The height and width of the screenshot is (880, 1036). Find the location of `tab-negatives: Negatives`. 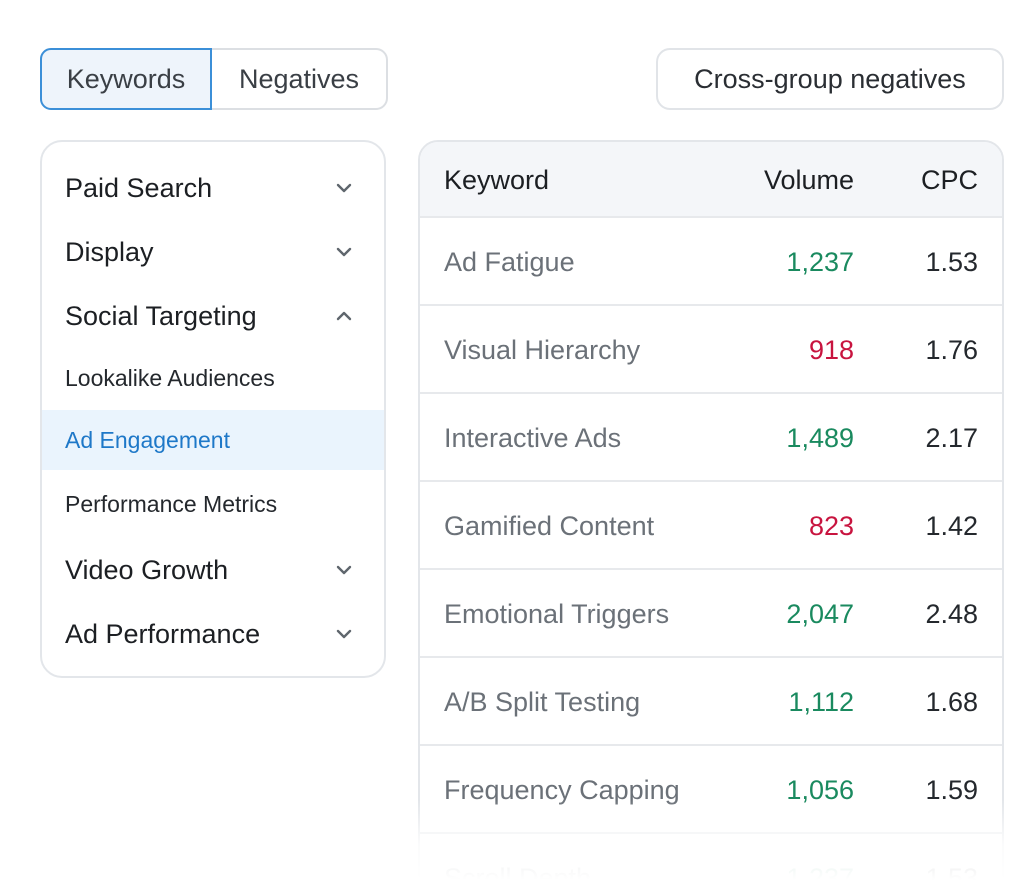

tab-negatives: Negatives is located at coordinates (299, 78).